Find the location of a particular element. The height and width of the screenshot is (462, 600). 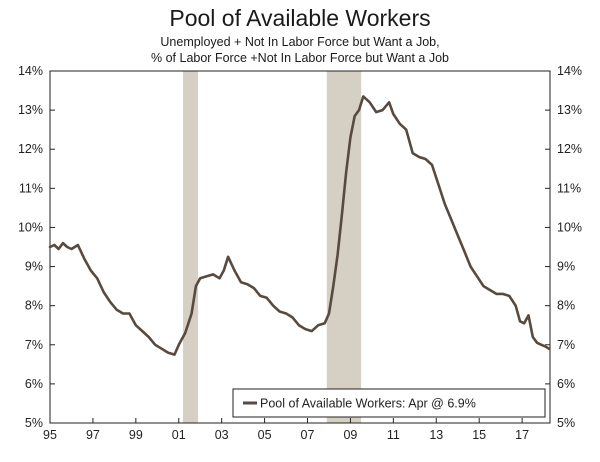

y-tick-label-right: 5% is located at coordinates (566, 423).